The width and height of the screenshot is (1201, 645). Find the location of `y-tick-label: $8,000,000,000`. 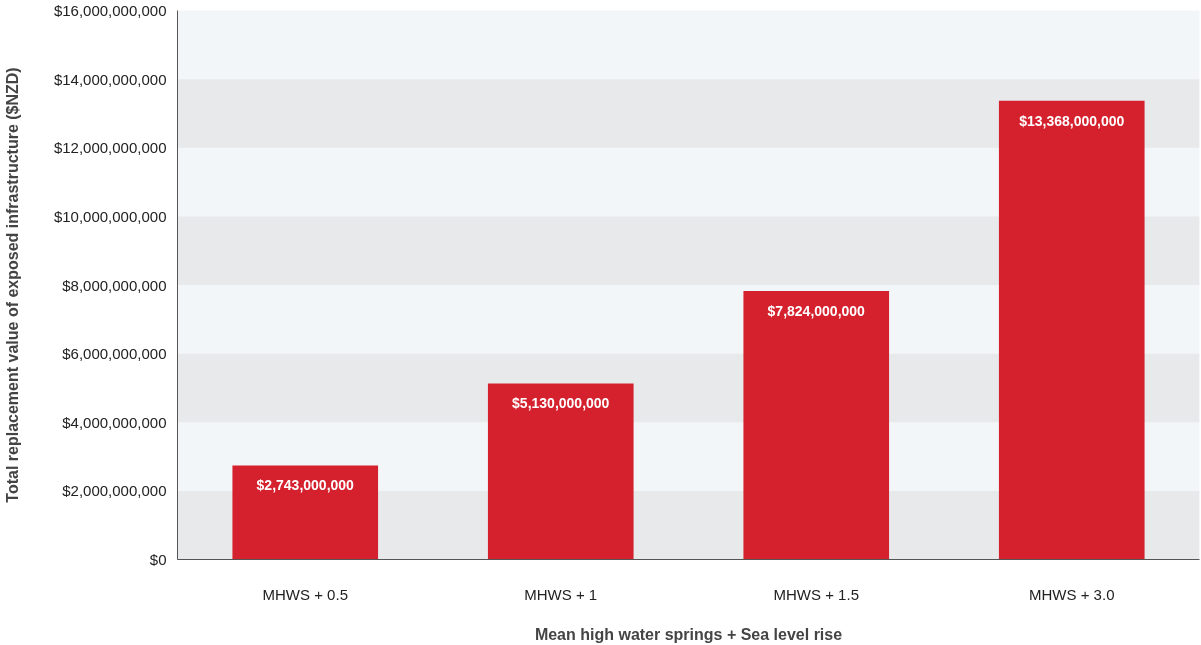

y-tick-label: $8,000,000,000 is located at coordinates (114, 285).